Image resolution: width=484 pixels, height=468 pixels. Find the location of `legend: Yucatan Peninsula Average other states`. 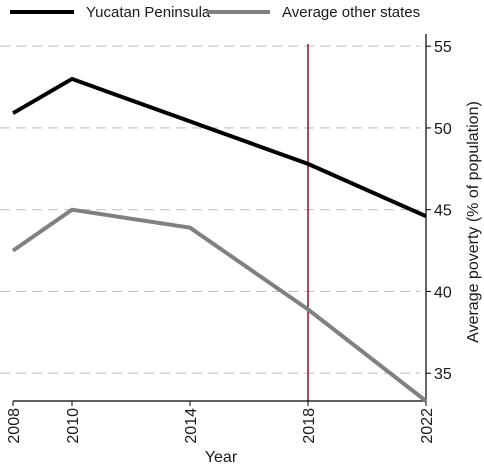

legend: Yucatan Peninsula Average other states is located at coordinates (215, 12).